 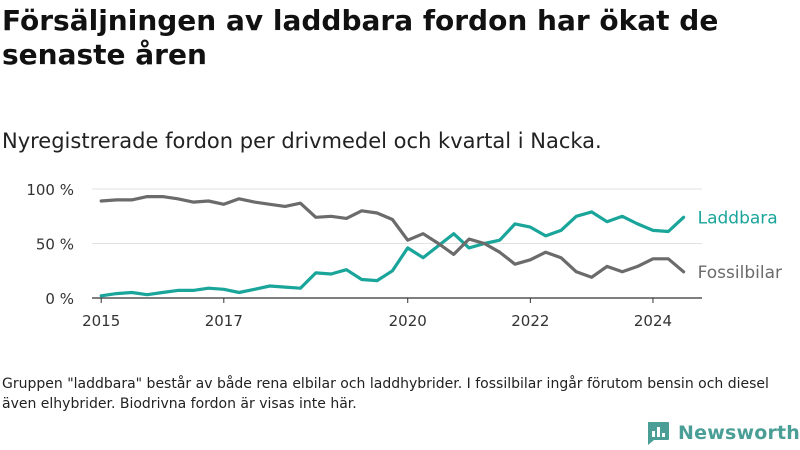 I want to click on y-axis-ticks: 0 % 50 % 100 %, so click(x=50, y=244).